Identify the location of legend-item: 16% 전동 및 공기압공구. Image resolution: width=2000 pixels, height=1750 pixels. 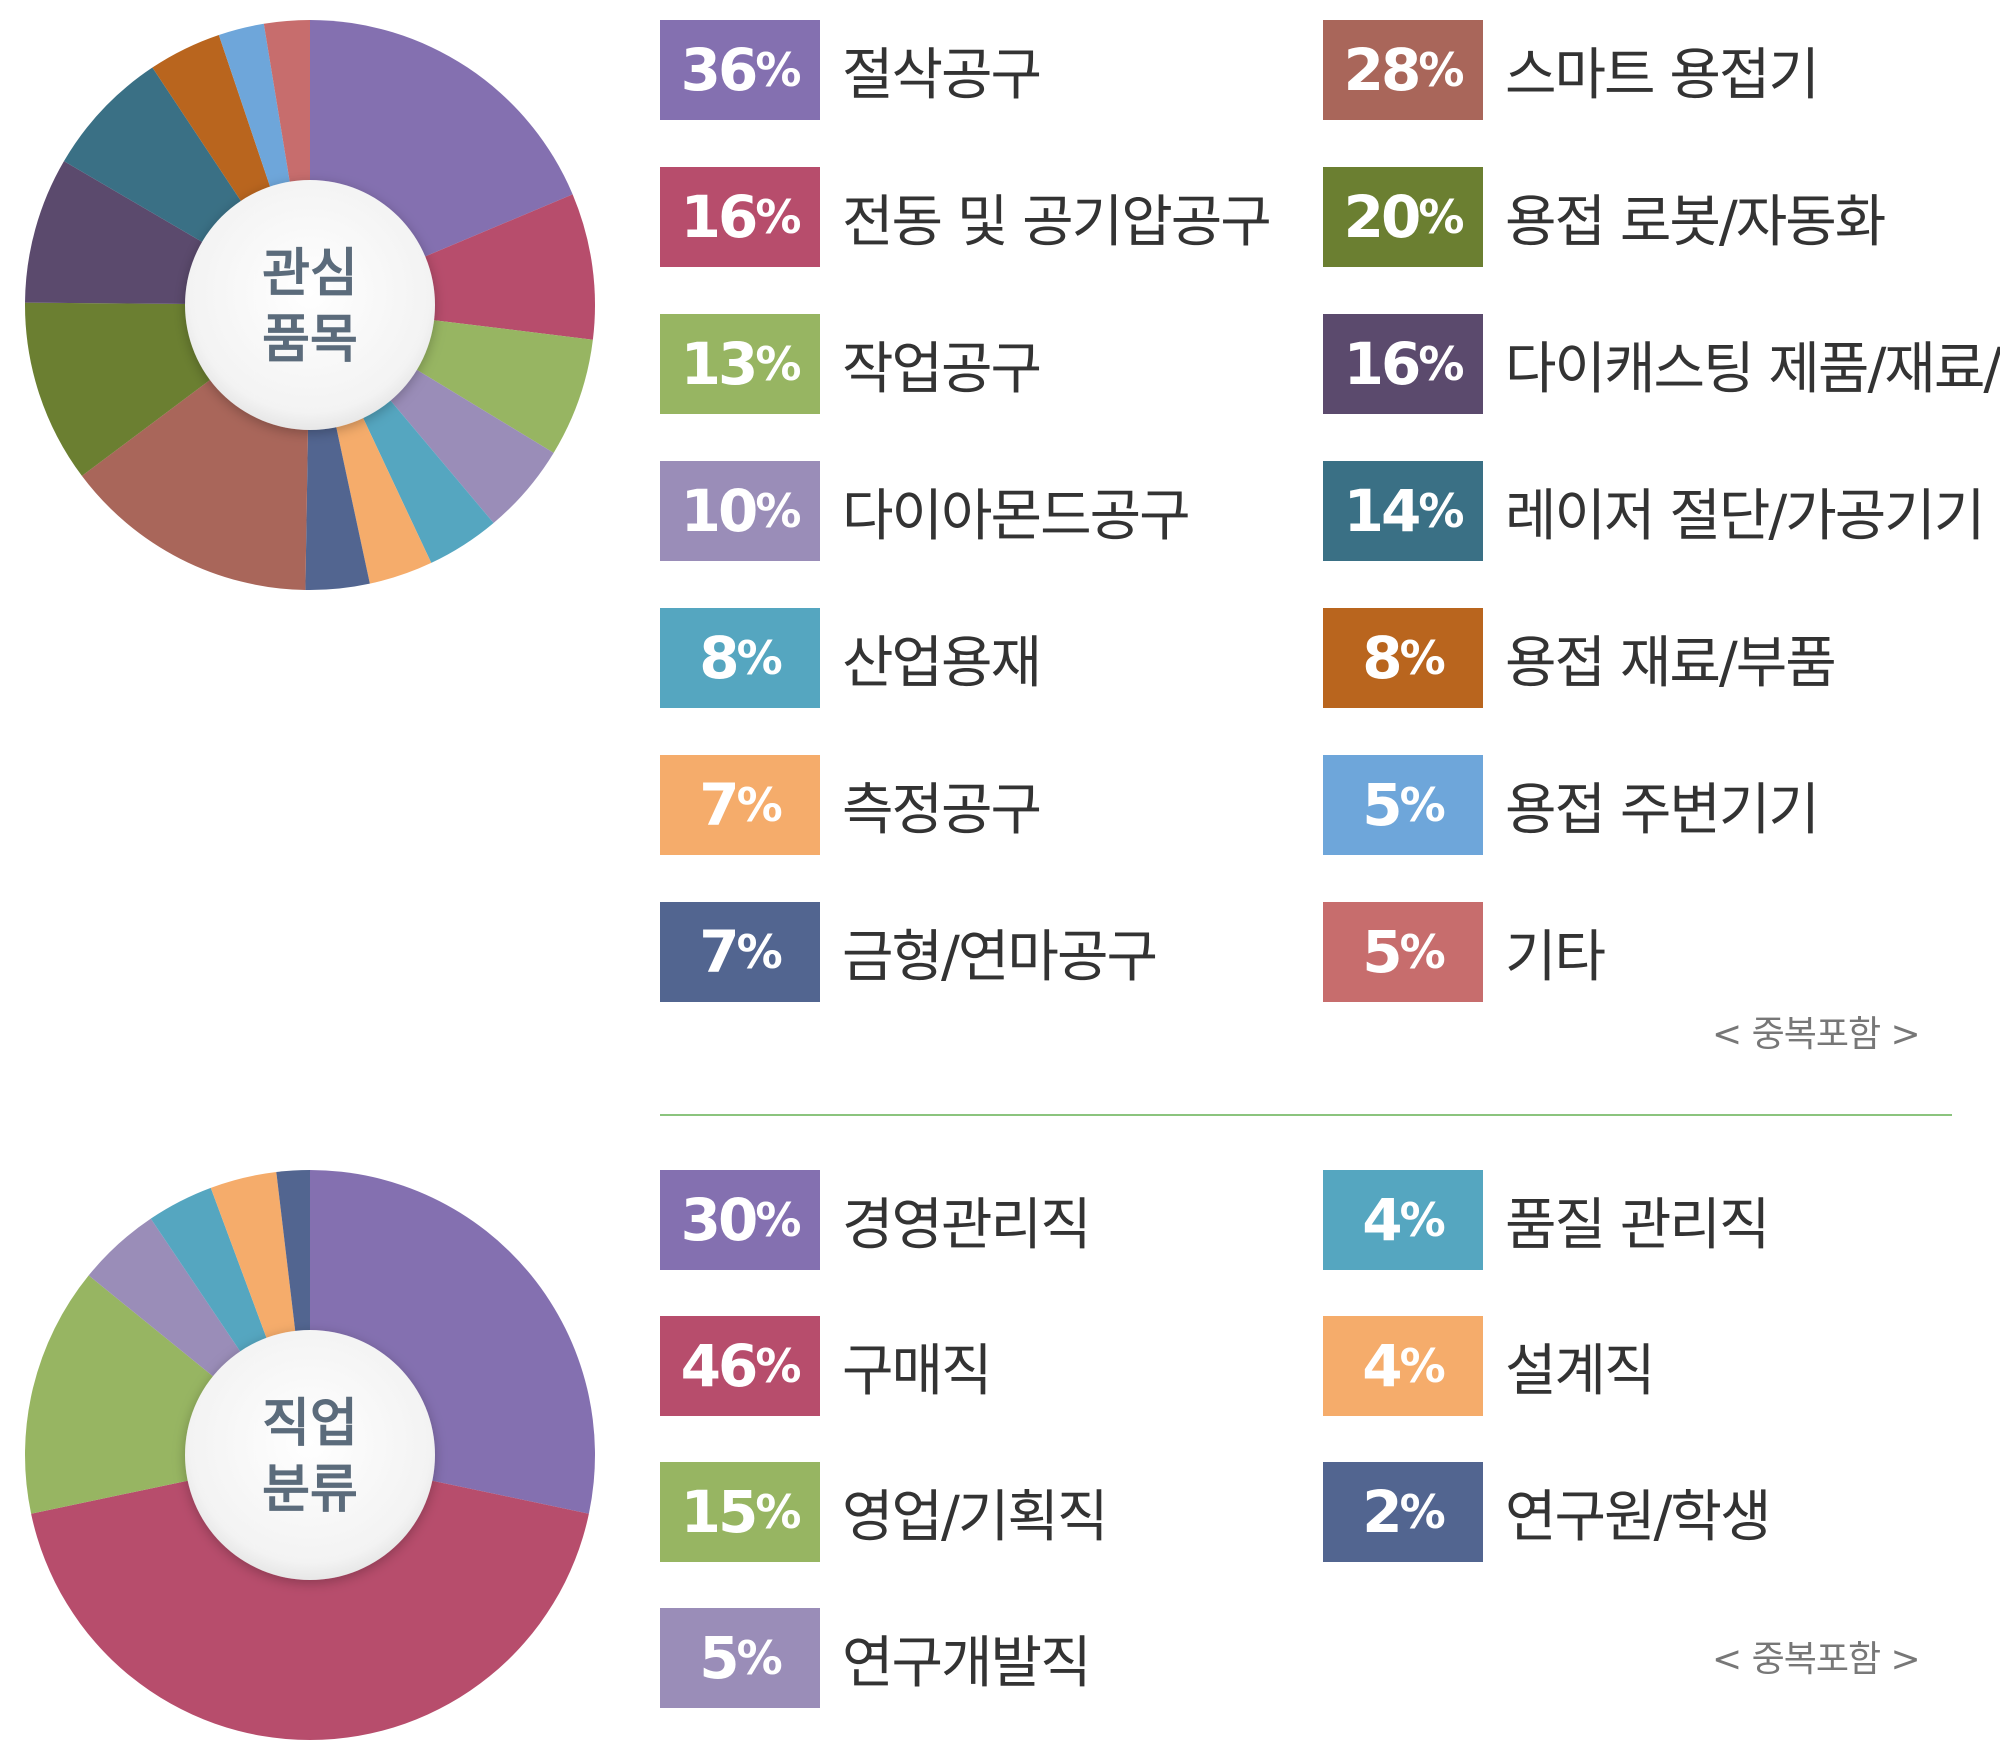
(966, 217).